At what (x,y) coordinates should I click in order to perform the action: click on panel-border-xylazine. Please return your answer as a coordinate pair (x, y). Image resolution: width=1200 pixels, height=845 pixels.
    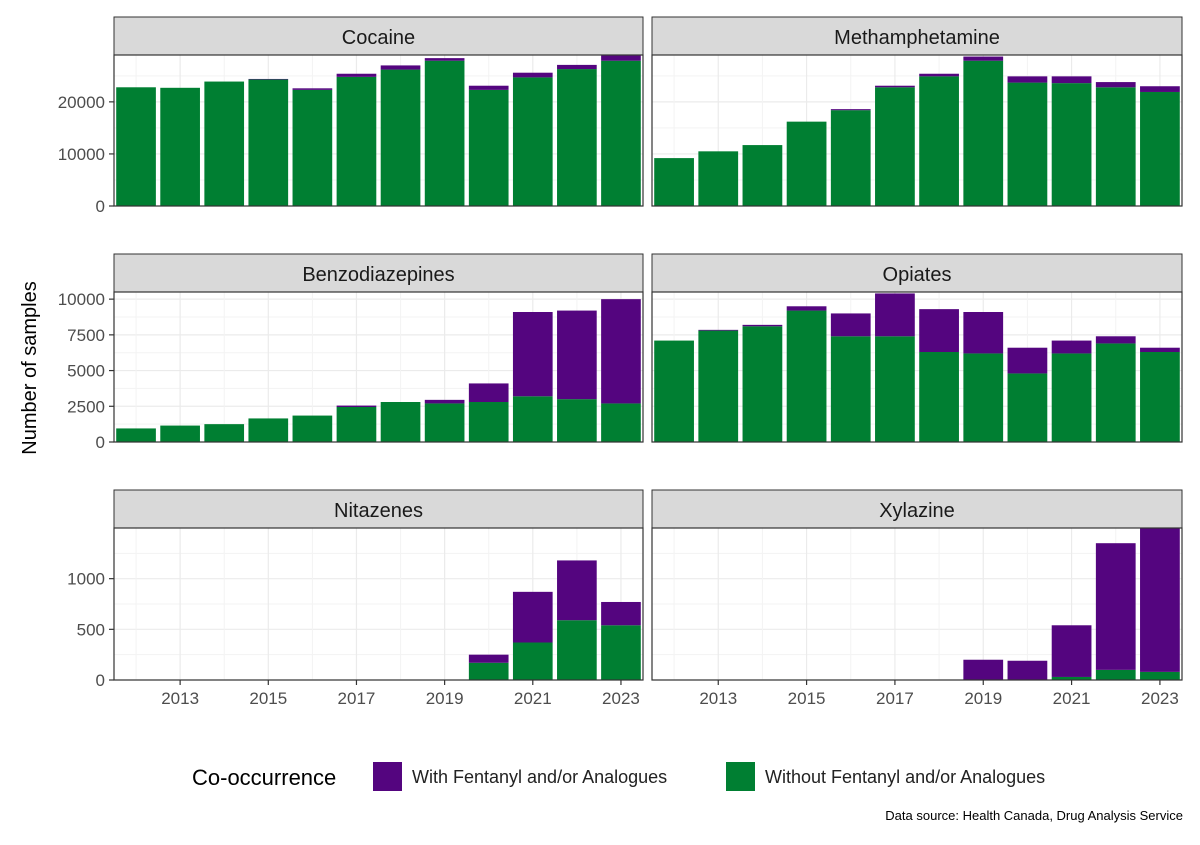
    Looking at the image, I should click on (917, 604).